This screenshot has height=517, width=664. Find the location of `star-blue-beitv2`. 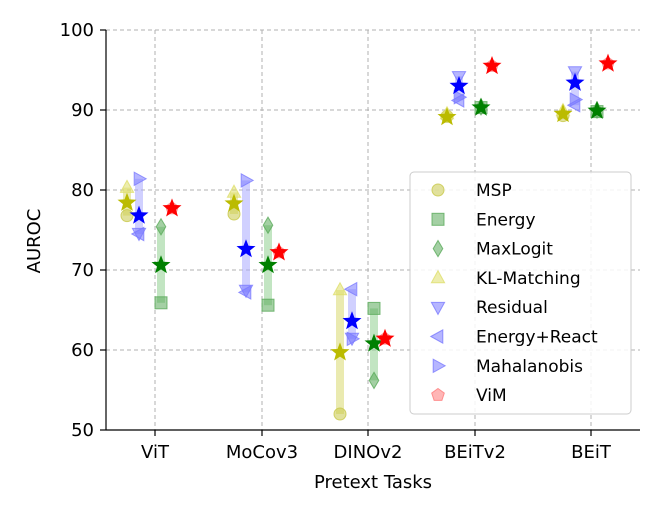

star-blue-beitv2 is located at coordinates (459, 85).